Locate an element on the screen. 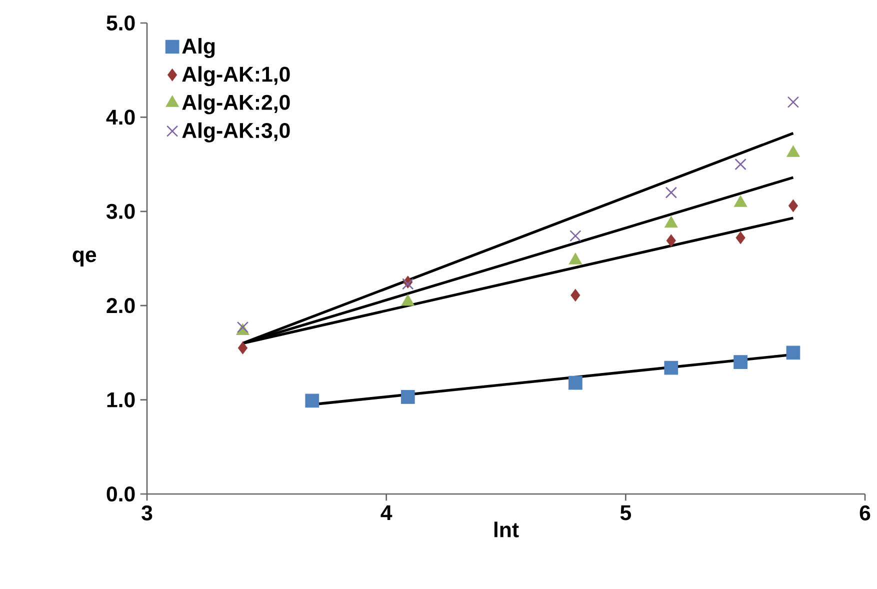 Image resolution: width=877 pixels, height=589 pixels. y-tick-label: 5.0 is located at coordinates (120, 23).